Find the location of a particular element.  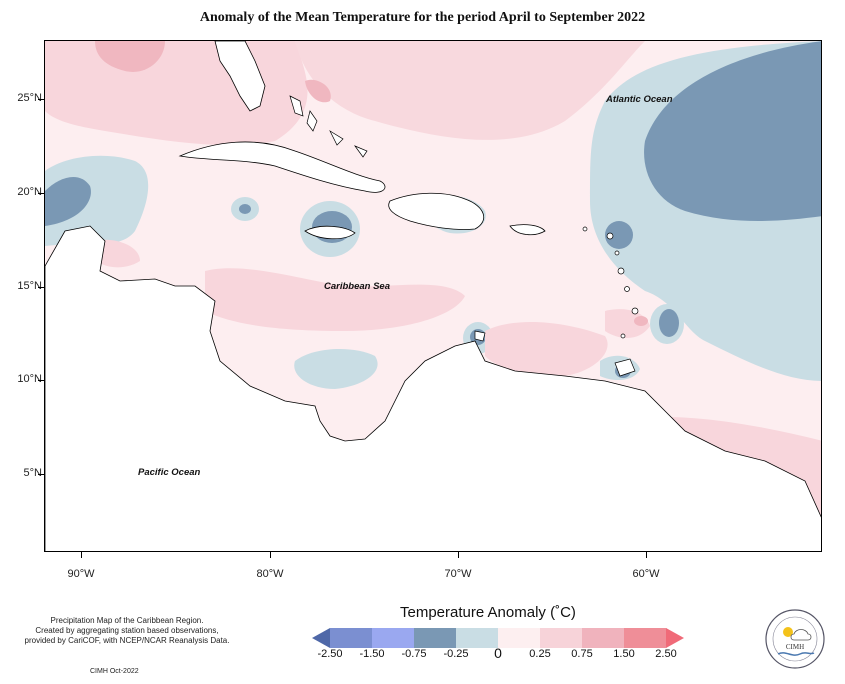

lon-label: 80°W is located at coordinates (270, 574).